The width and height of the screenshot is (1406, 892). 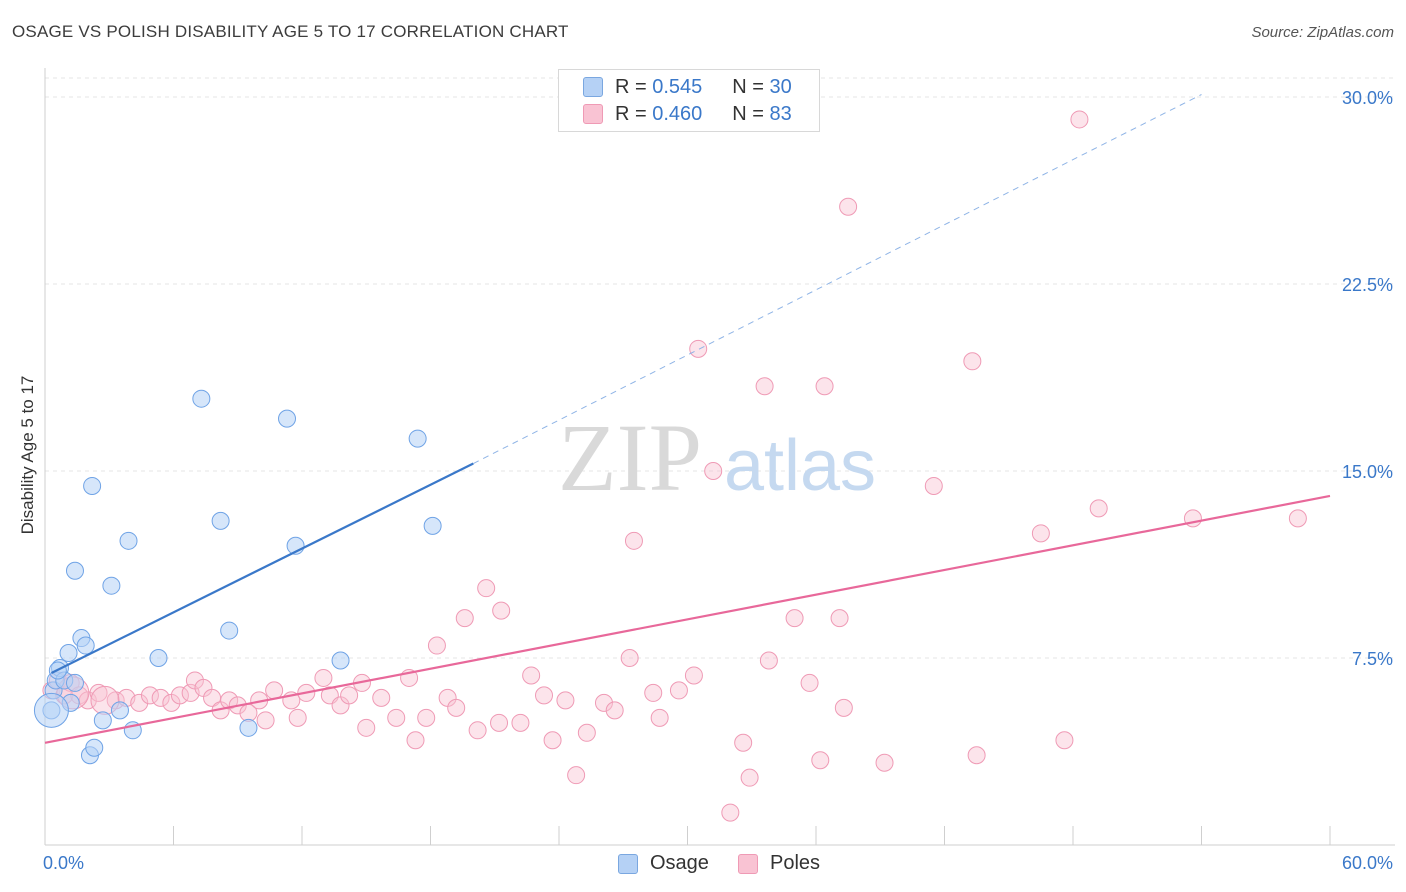 What do you see at coordinates (262, 568) in the screenshot?
I see `osage-trend-line` at bounding box center [262, 568].